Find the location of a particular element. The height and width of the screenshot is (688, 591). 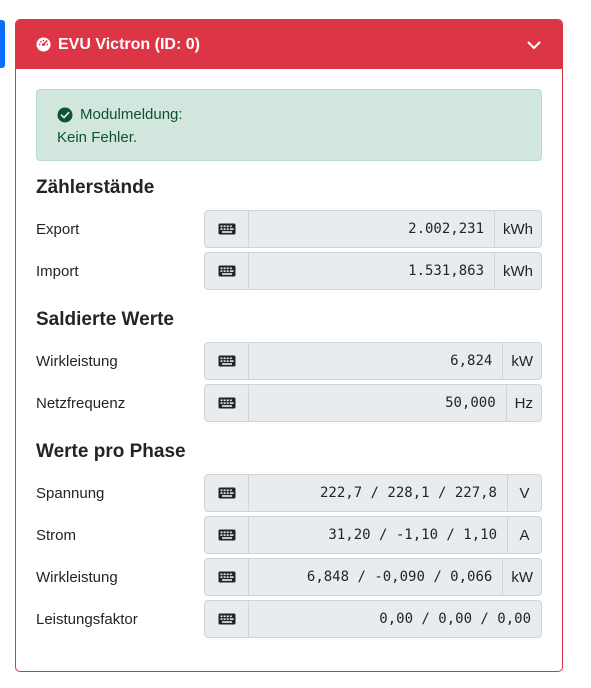

value-row: Export 2.002,231 kWh is located at coordinates (289, 229).